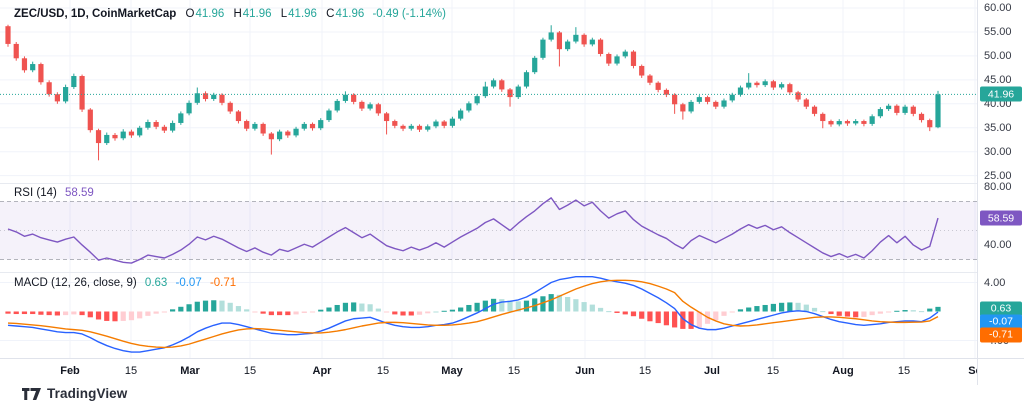 Image resolution: width=1024 pixels, height=407 pixels. What do you see at coordinates (350, 14) in the screenshot?
I see `close-value: 41.96` at bounding box center [350, 14].